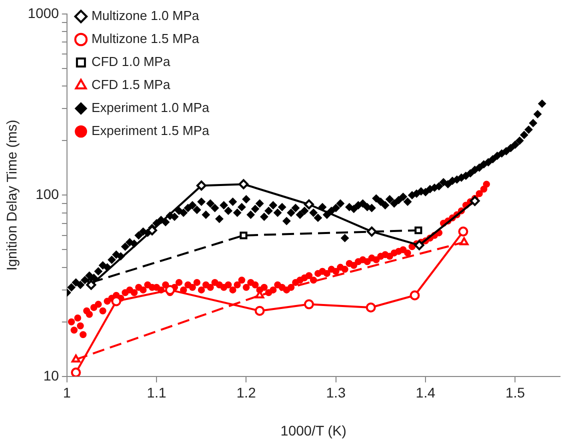 Image resolution: width=575 pixels, height=444 pixels. I want to click on legend-label: Experiment 1.5 MPa, so click(150, 130).